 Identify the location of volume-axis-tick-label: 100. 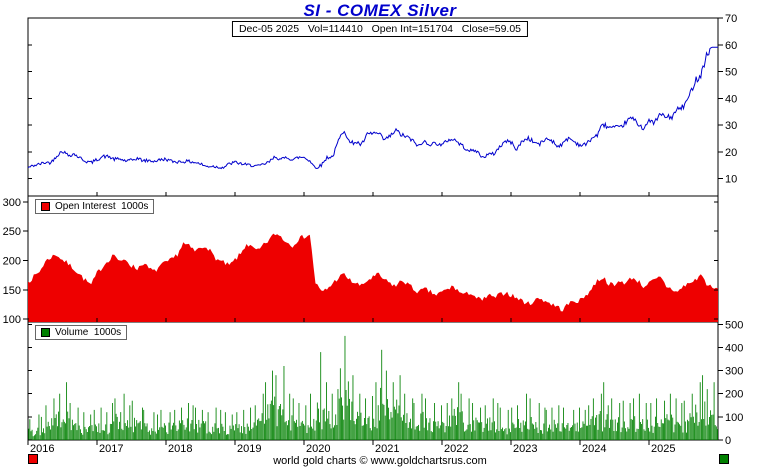
(734, 418).